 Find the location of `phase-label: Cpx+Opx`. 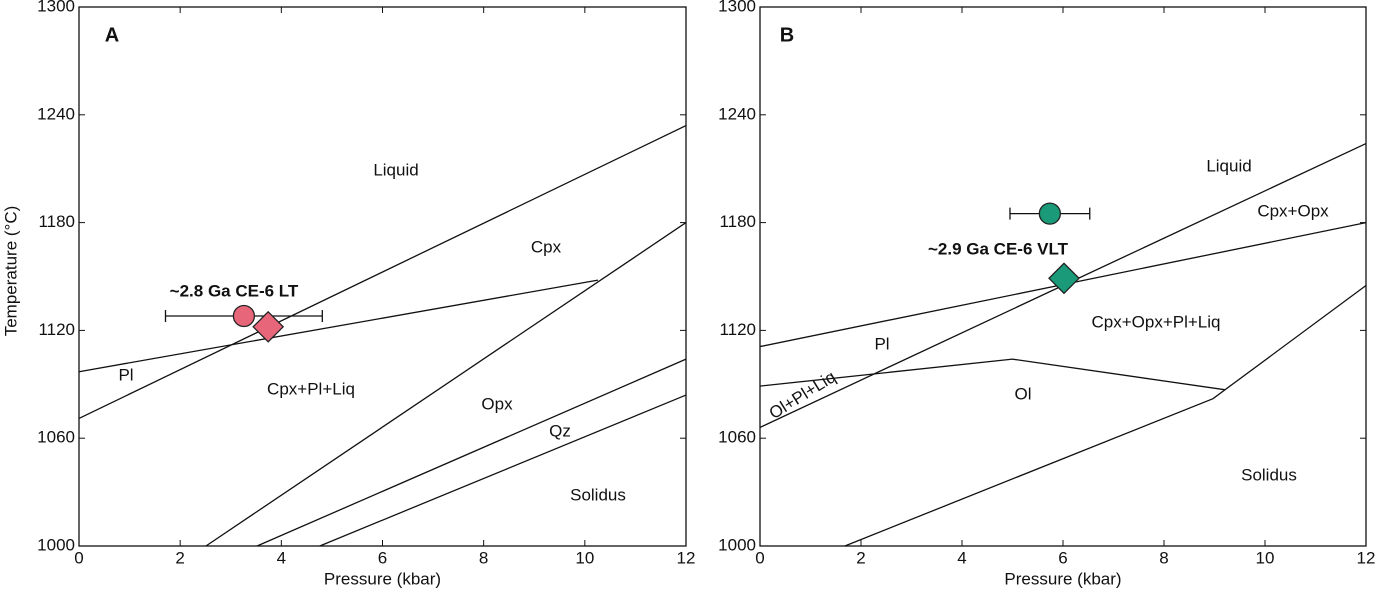

phase-label: Cpx+Opx is located at coordinates (1293, 210).